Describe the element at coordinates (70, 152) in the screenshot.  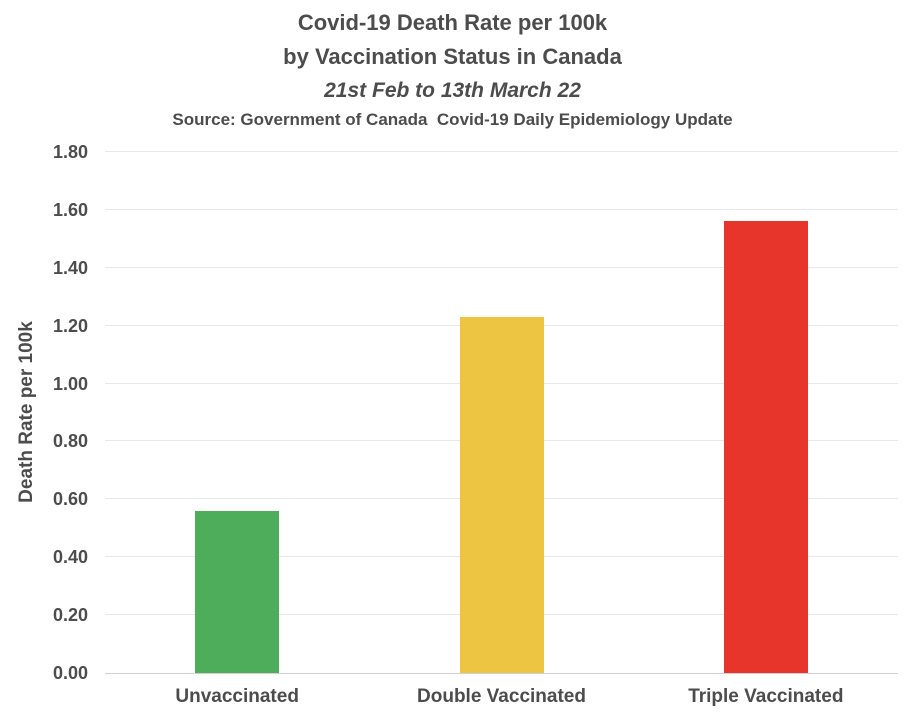
I see `y-tick-label: 1.80` at that location.